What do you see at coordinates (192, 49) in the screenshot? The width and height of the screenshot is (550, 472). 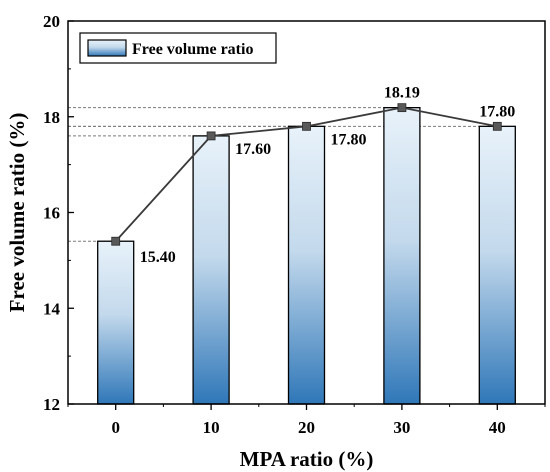 I see `legend-entry: Free volume ratio` at bounding box center [192, 49].